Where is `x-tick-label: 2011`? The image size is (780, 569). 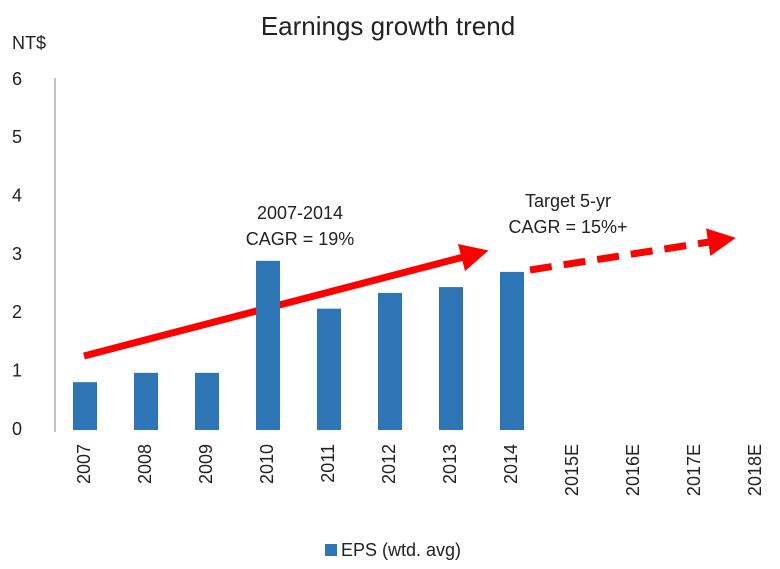
x-tick-label: 2011 is located at coordinates (328, 463).